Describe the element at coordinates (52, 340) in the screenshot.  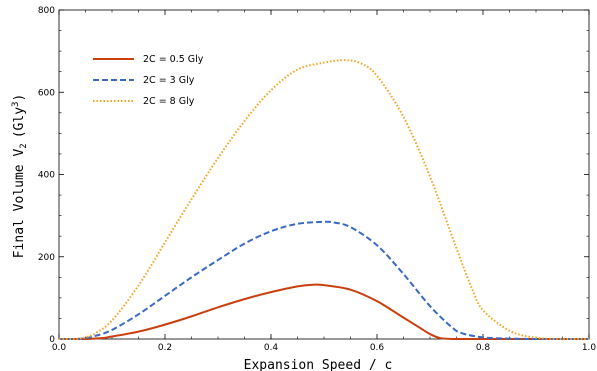
I see `y-tick-label: 0` at that location.